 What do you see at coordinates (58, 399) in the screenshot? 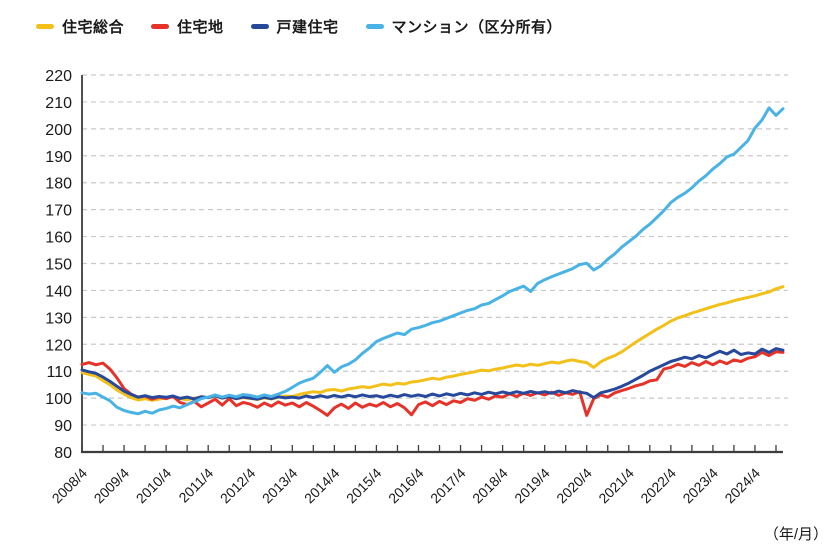
I see `y-axis-tick-label: 100` at bounding box center [58, 399].